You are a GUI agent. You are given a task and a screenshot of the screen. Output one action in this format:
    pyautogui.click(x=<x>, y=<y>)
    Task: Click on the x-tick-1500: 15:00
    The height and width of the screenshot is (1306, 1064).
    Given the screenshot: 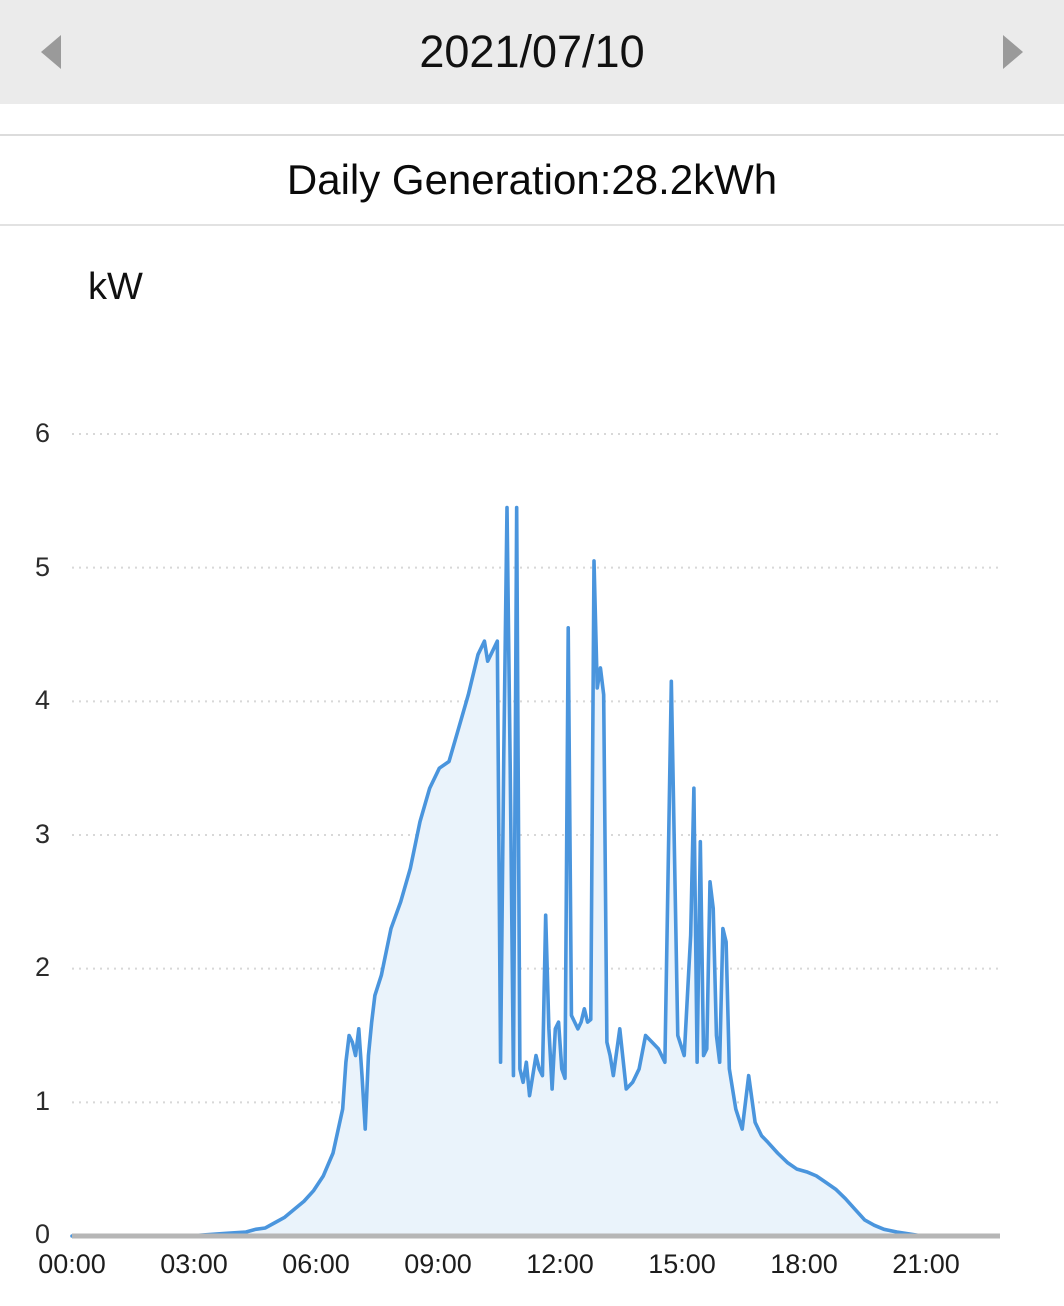 What is the action you would take?
    pyautogui.click(x=682, y=1264)
    